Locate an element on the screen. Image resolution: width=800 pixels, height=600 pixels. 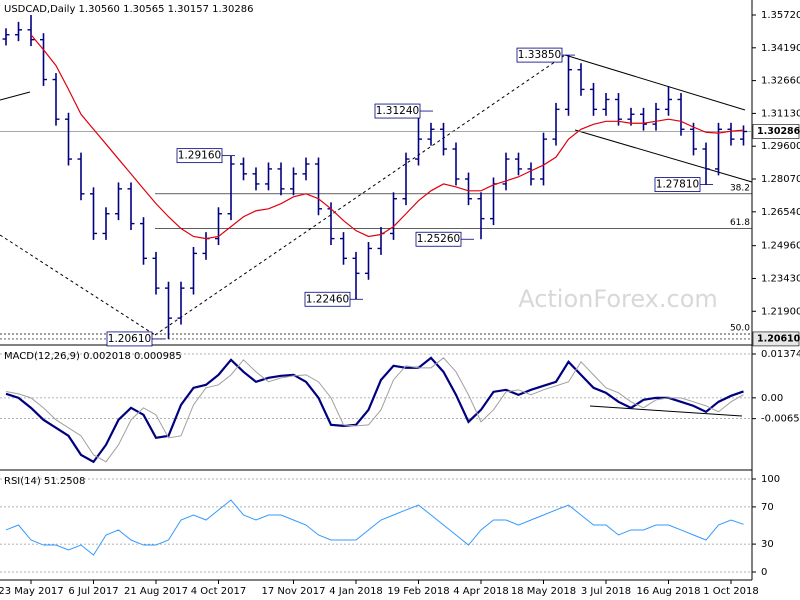
panel-title: MACD(12,26,9) 0.002018 0.000985 is located at coordinates (93, 356).